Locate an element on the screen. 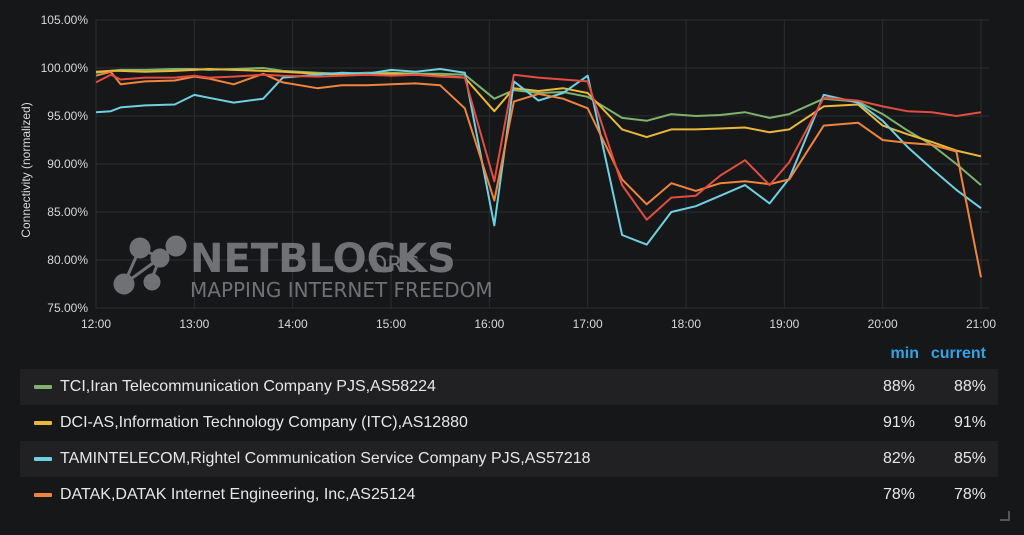 The height and width of the screenshot is (535, 1024). x-tick-label: 18:00 is located at coordinates (686, 324).